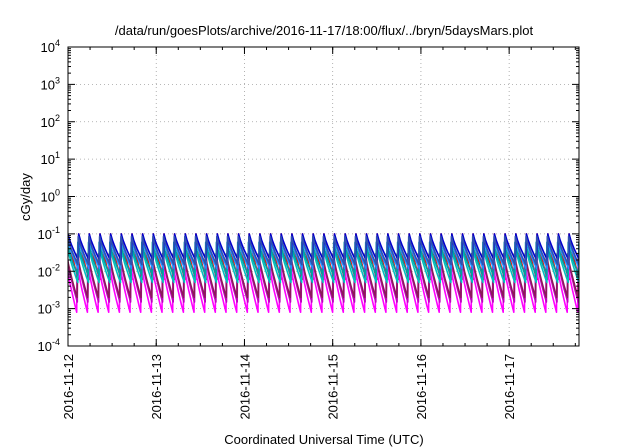 The image size is (640, 448). I want to click on y-tick-label: 10³, so click(50, 83).